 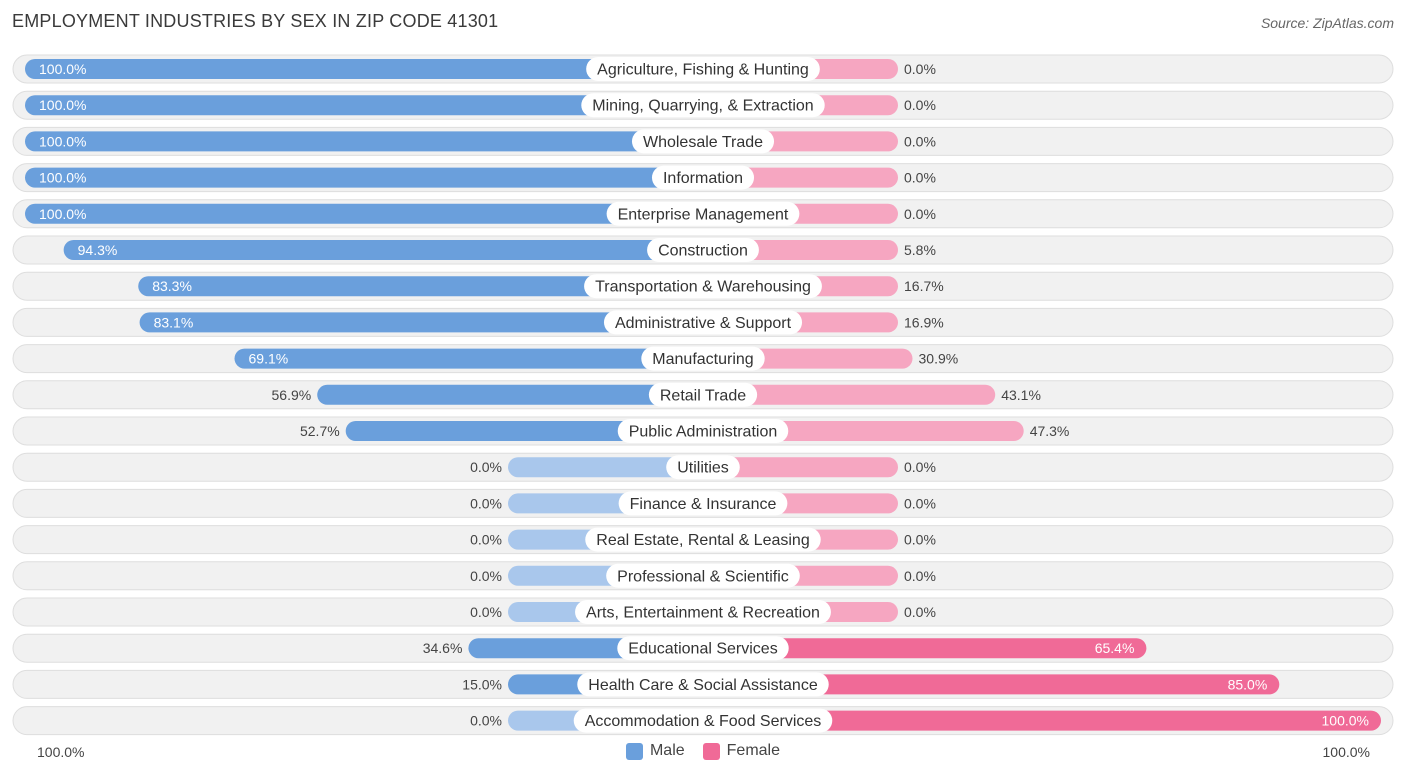 What do you see at coordinates (482, 684) in the screenshot?
I see `male-value-label: 15.0%` at bounding box center [482, 684].